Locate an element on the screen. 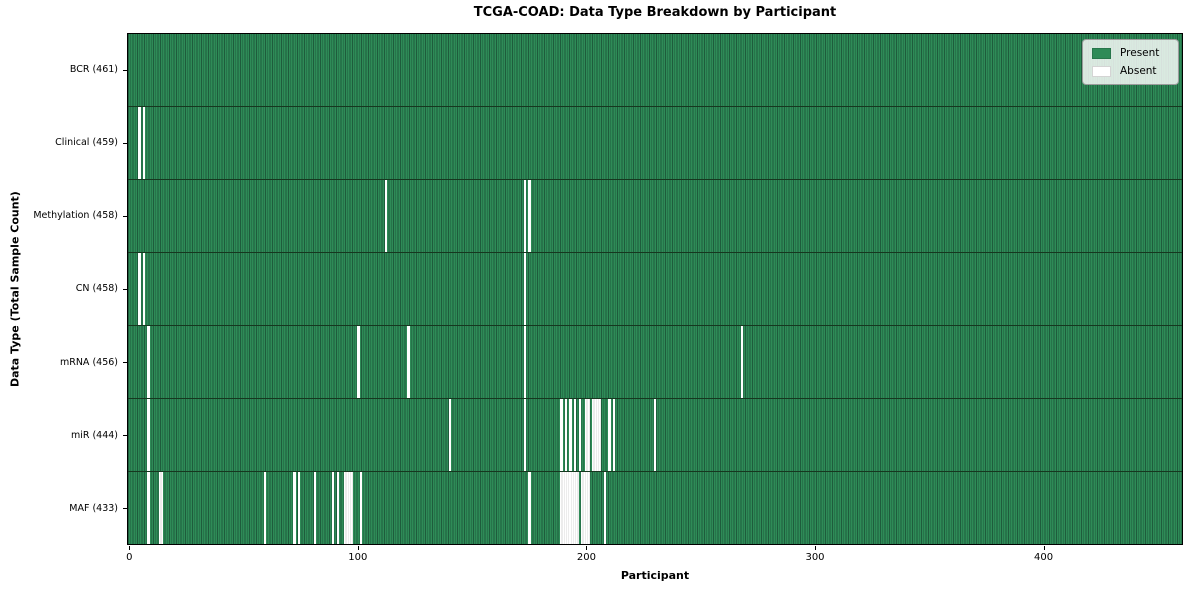 Image resolution: width=1200 pixels, height=600 pixels. y-cell-mRNA: mRNA (456) is located at coordinates (63, 362).